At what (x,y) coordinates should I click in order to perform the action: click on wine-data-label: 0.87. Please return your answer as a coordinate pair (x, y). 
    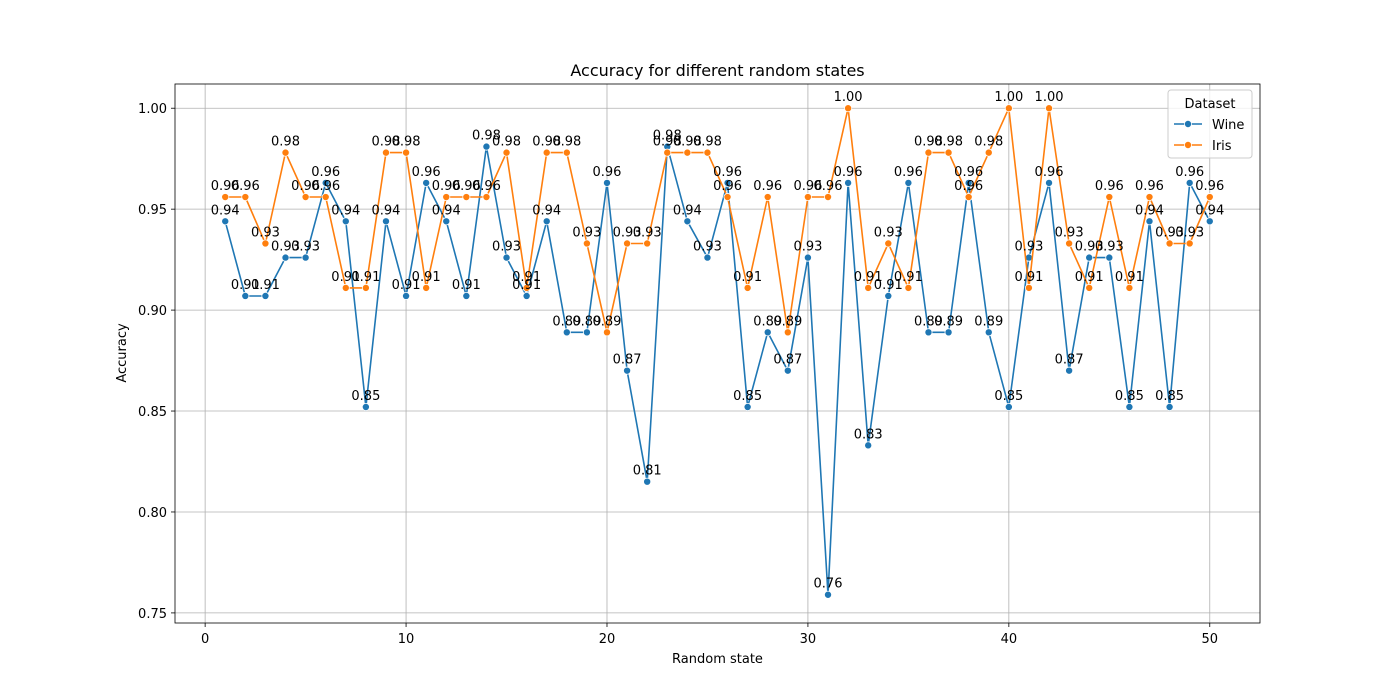
    Looking at the image, I should click on (787, 360).